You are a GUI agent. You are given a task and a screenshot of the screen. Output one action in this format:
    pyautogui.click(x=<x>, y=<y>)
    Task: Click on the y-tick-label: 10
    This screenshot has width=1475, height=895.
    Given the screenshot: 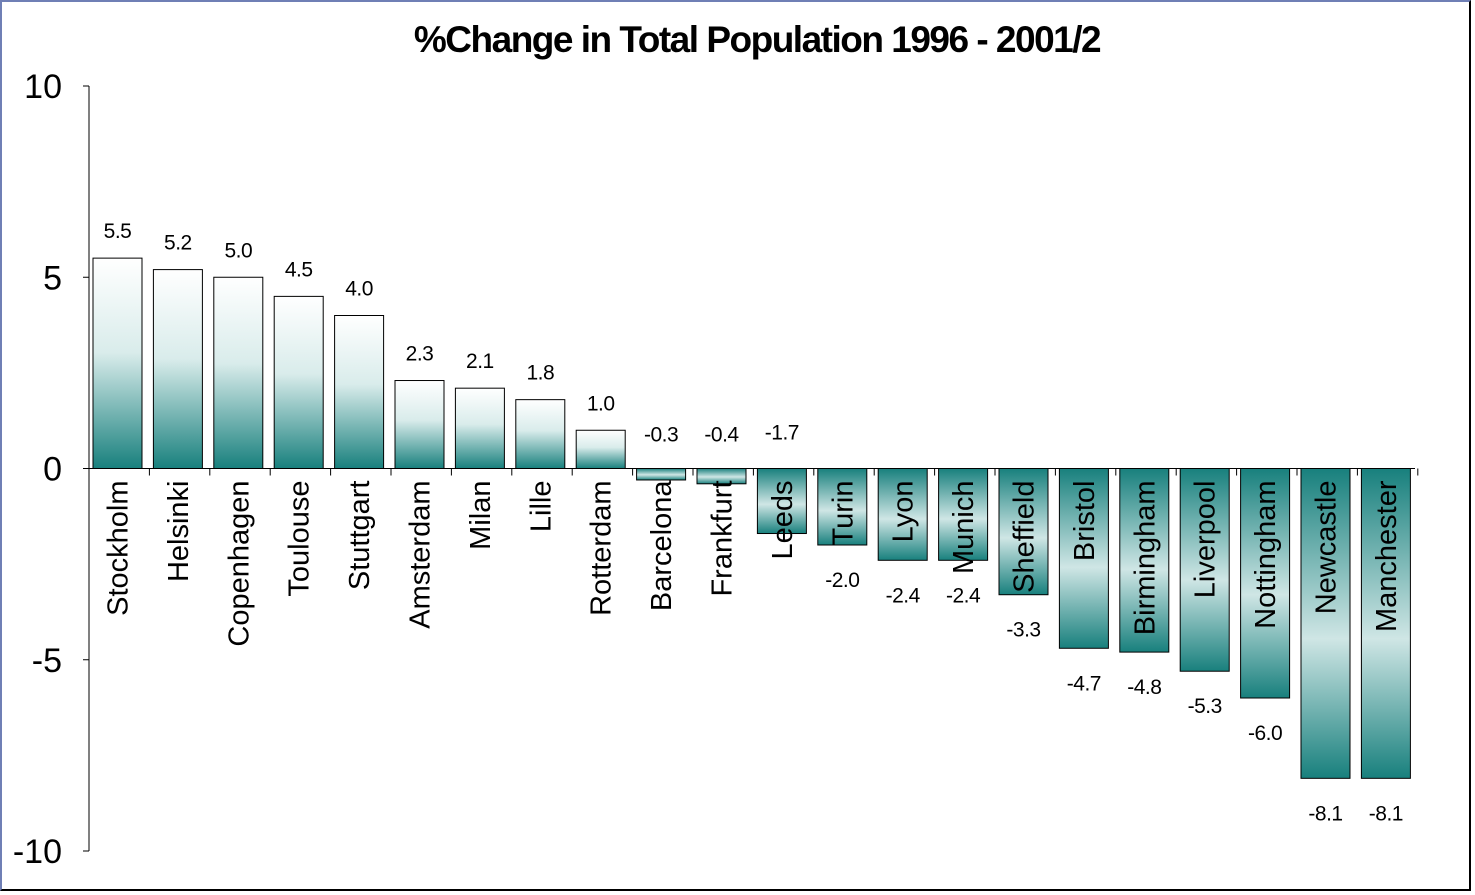 What is the action you would take?
    pyautogui.click(x=43, y=87)
    